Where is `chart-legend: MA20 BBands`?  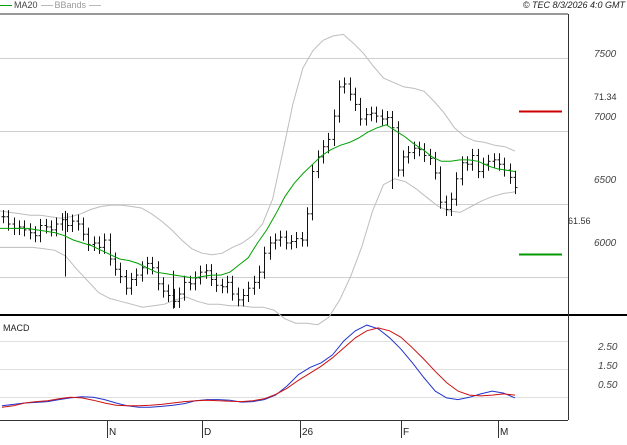 chart-legend: MA20 BBands is located at coordinates (51, 5).